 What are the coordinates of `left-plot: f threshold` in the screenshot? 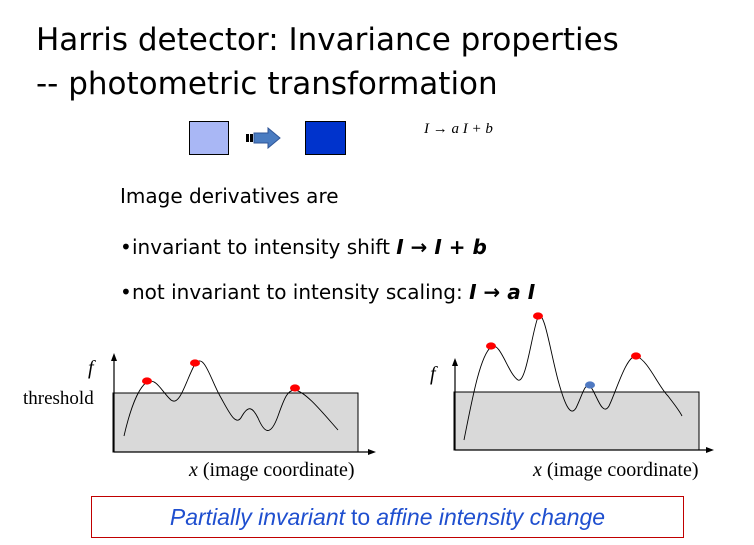 It's located at (199, 404).